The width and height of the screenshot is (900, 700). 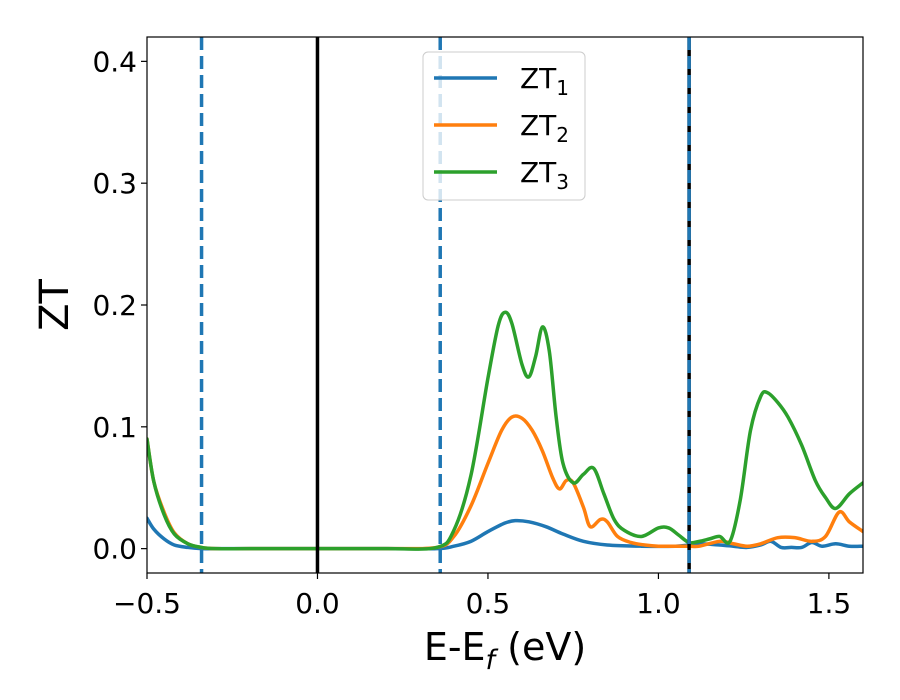 What do you see at coordinates (658, 603) in the screenshot?
I see `x-tick-label: 1.0` at bounding box center [658, 603].